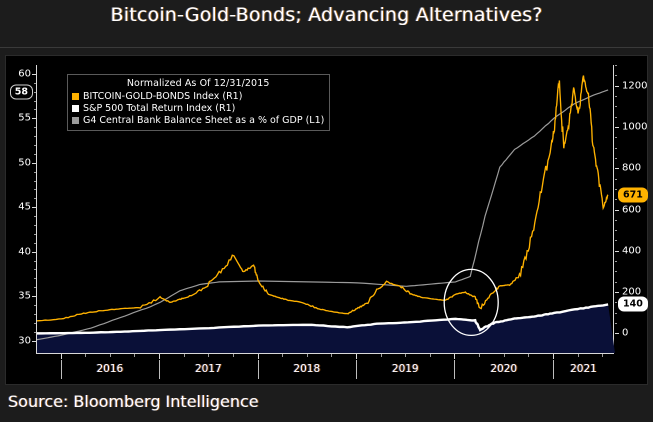  Describe the element at coordinates (75, 108) in the screenshot. I see `legend-swatch-icon-white` at that location.